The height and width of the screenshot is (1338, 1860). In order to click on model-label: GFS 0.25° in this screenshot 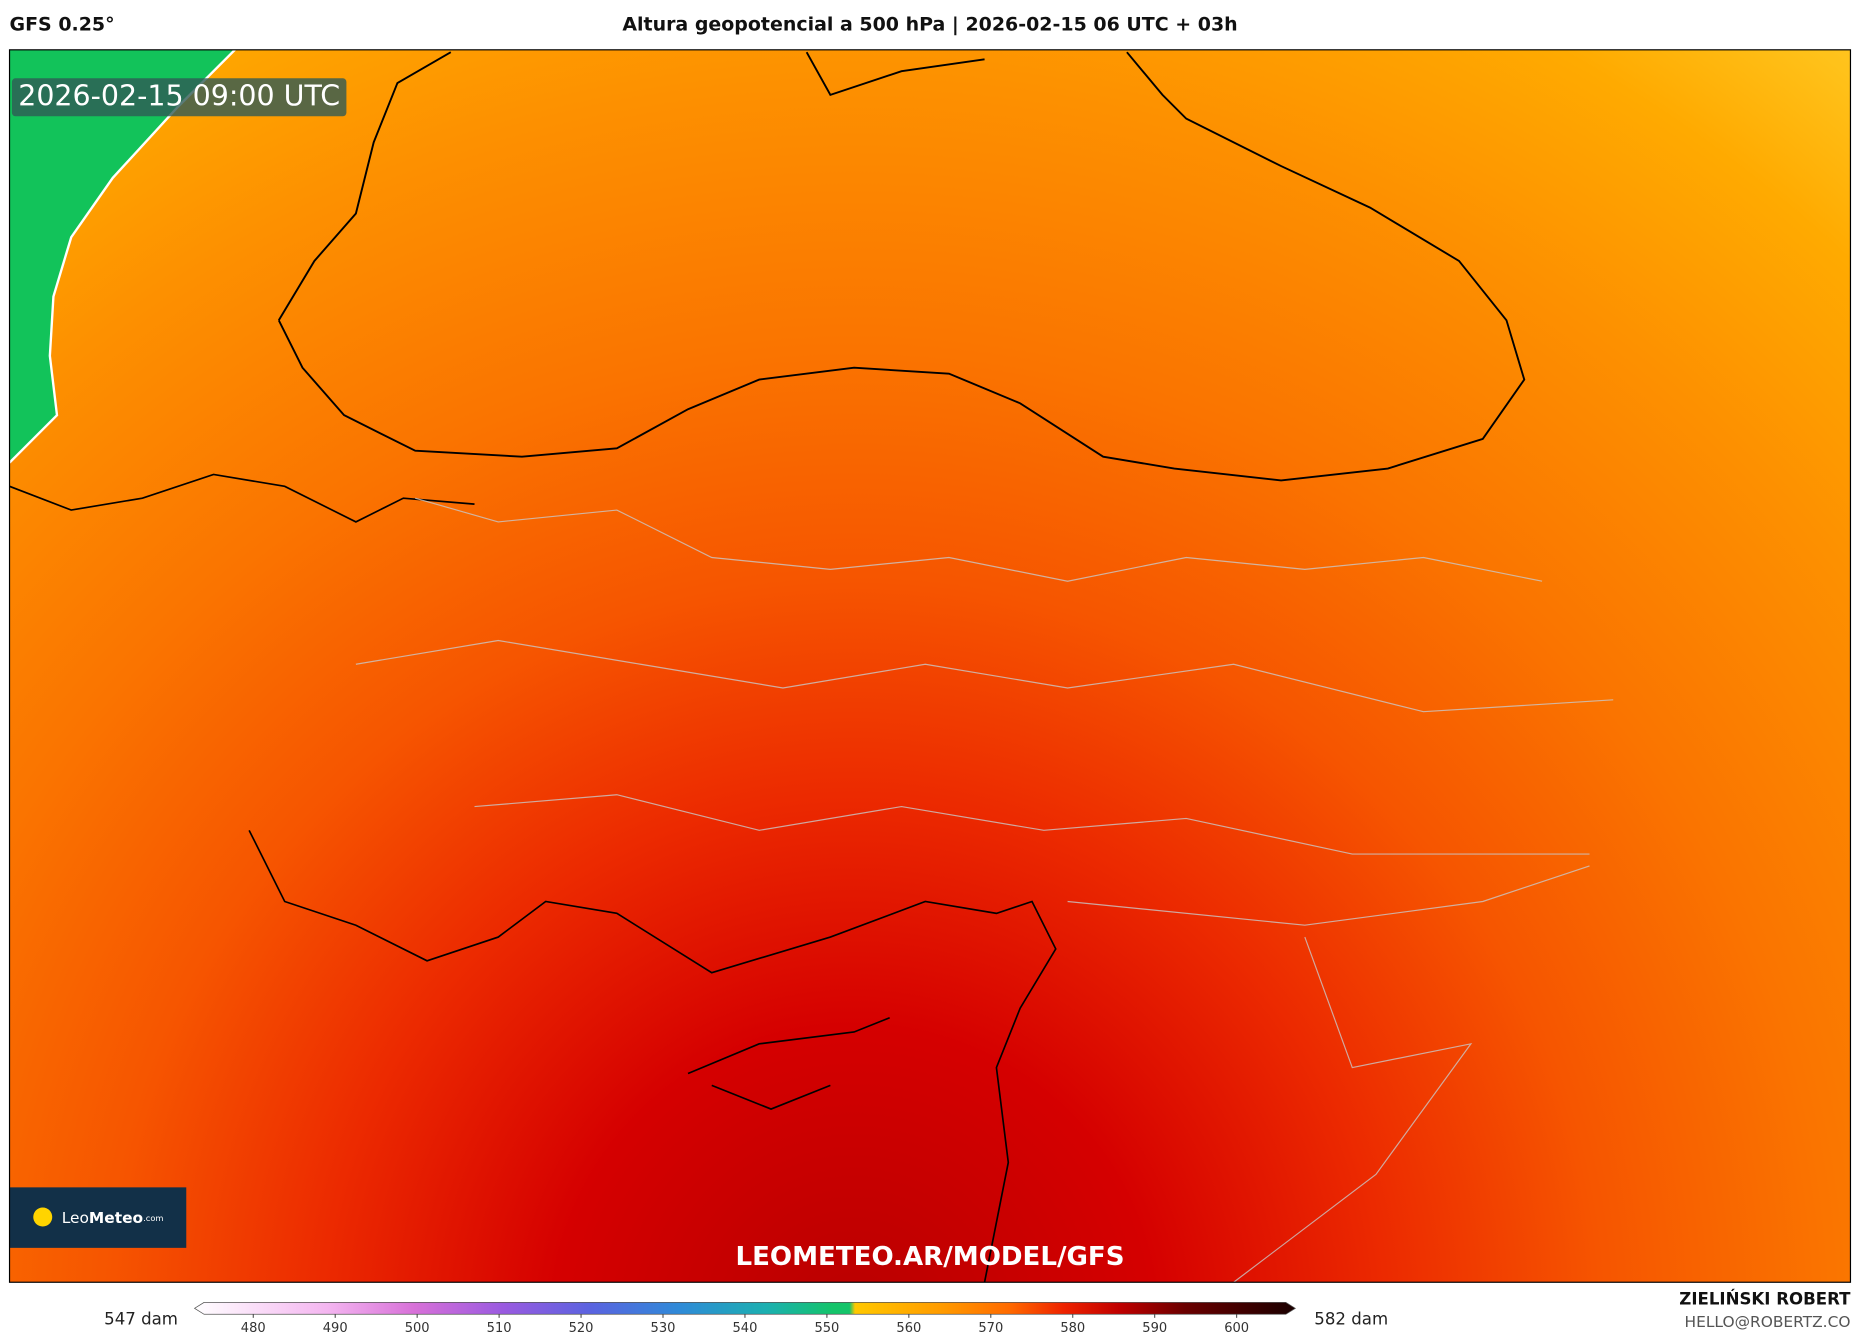, I will do `click(62, 24)`.